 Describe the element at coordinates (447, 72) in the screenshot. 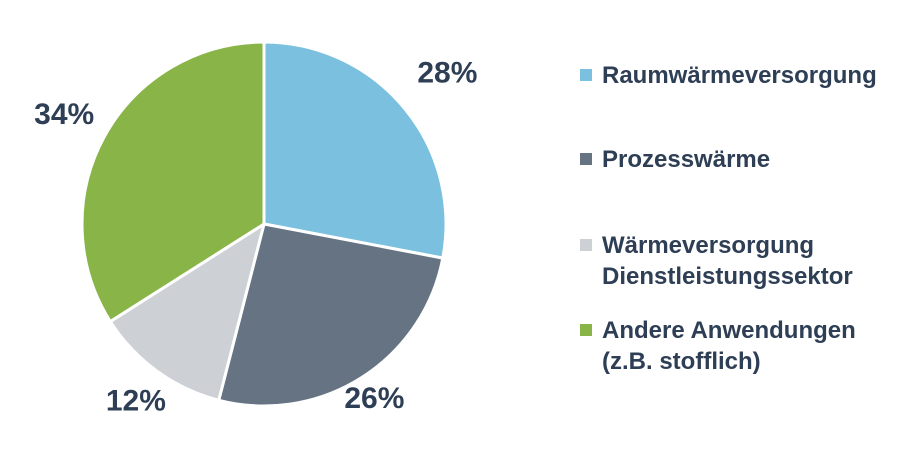

I see `value-label-raumwaermeversorgung: 28%` at that location.